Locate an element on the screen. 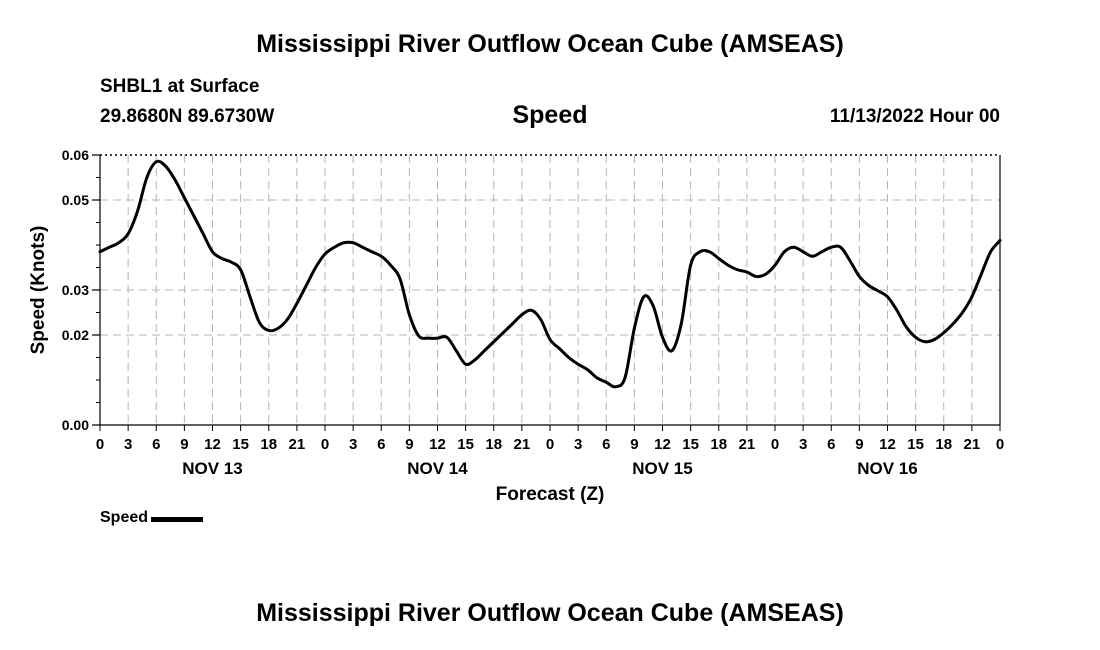  y-tick-label: 0.00 is located at coordinates (75, 425).